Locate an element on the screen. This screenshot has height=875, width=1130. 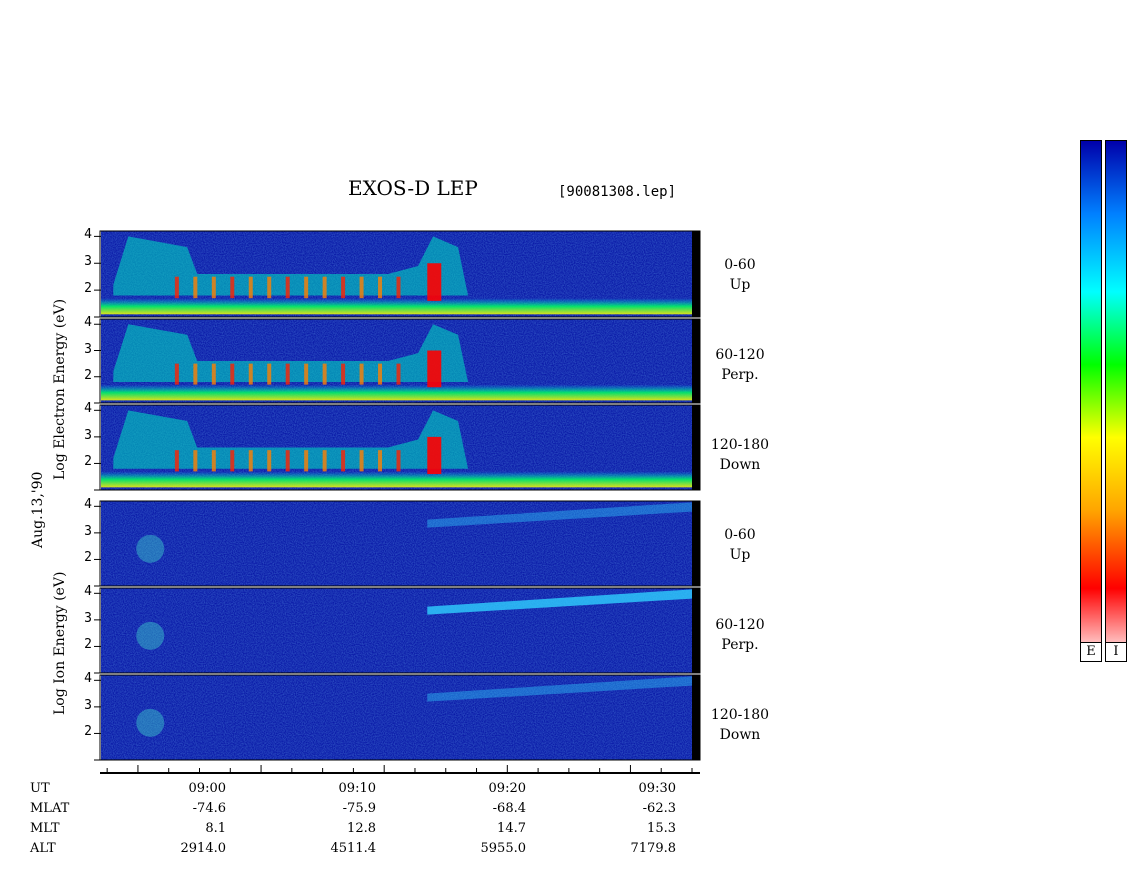
ion-ylabel: Log Ion Energy (eV) is located at coordinates (60, 643).